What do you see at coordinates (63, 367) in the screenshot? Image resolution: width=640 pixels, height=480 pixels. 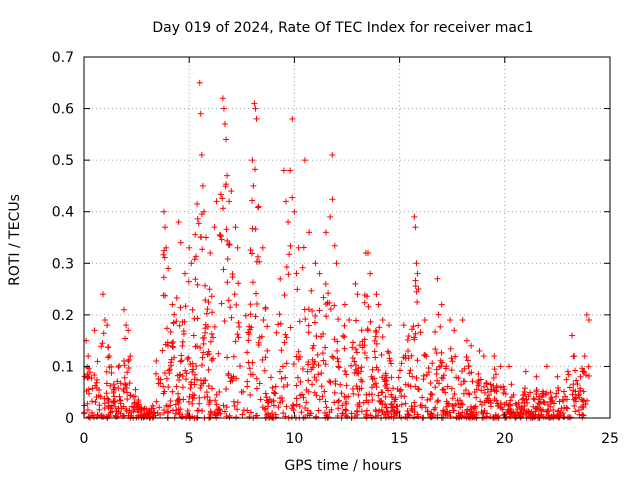 I see `y-tick-label: 0.1` at bounding box center [63, 367].